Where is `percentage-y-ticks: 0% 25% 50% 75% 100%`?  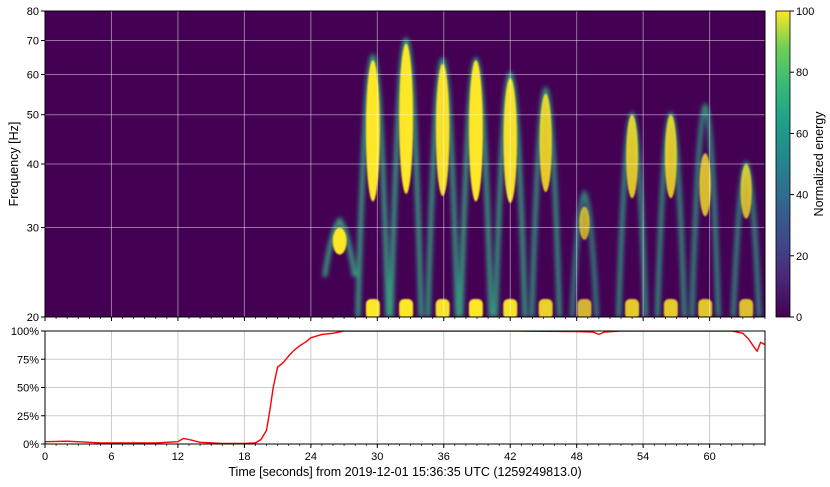 percentage-y-ticks: 0% 25% 50% 75% 100% is located at coordinates (28, 388).